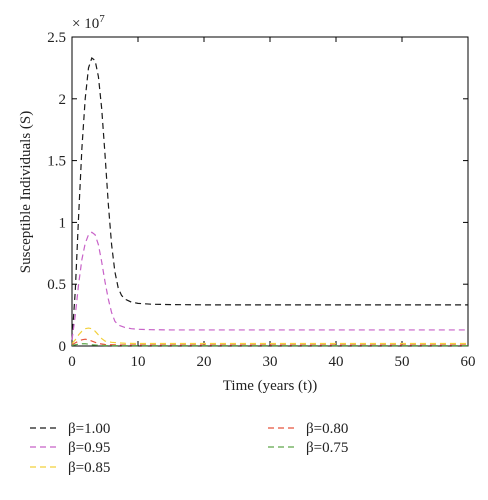 The width and height of the screenshot is (488, 500). I want to click on y-tick-label: 2.5, so click(56, 38).